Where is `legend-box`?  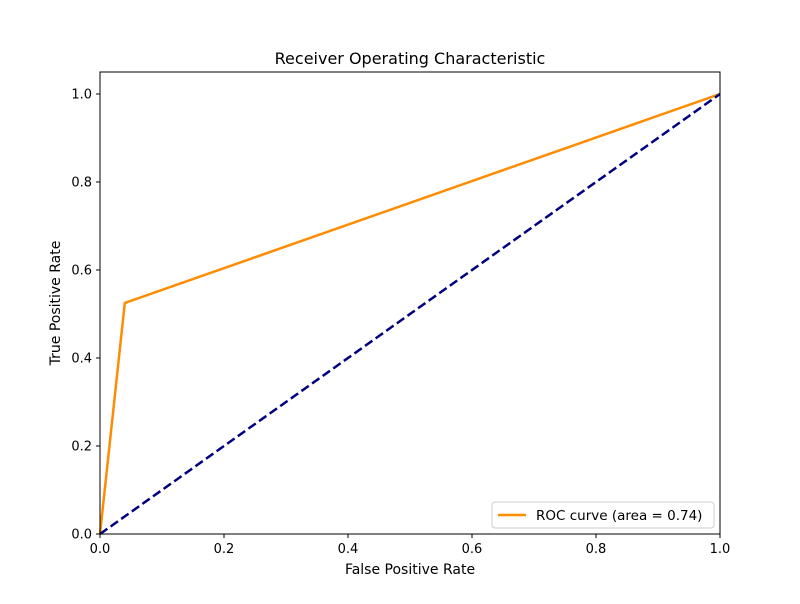 legend-box is located at coordinates (603, 515).